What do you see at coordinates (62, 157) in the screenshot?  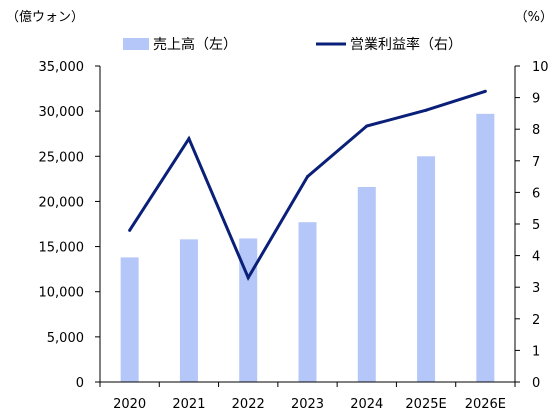 I see `left-axis-tick-label: 25,000` at bounding box center [62, 157].